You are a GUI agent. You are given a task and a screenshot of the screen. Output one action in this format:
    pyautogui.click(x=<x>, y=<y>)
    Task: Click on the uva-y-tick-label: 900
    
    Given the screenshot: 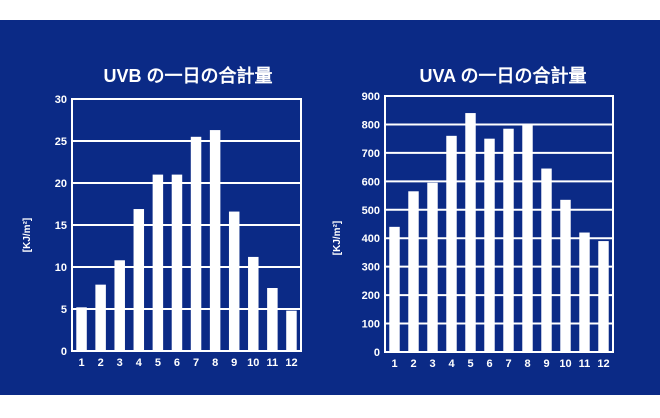 What is the action you would take?
    pyautogui.click(x=371, y=97)
    